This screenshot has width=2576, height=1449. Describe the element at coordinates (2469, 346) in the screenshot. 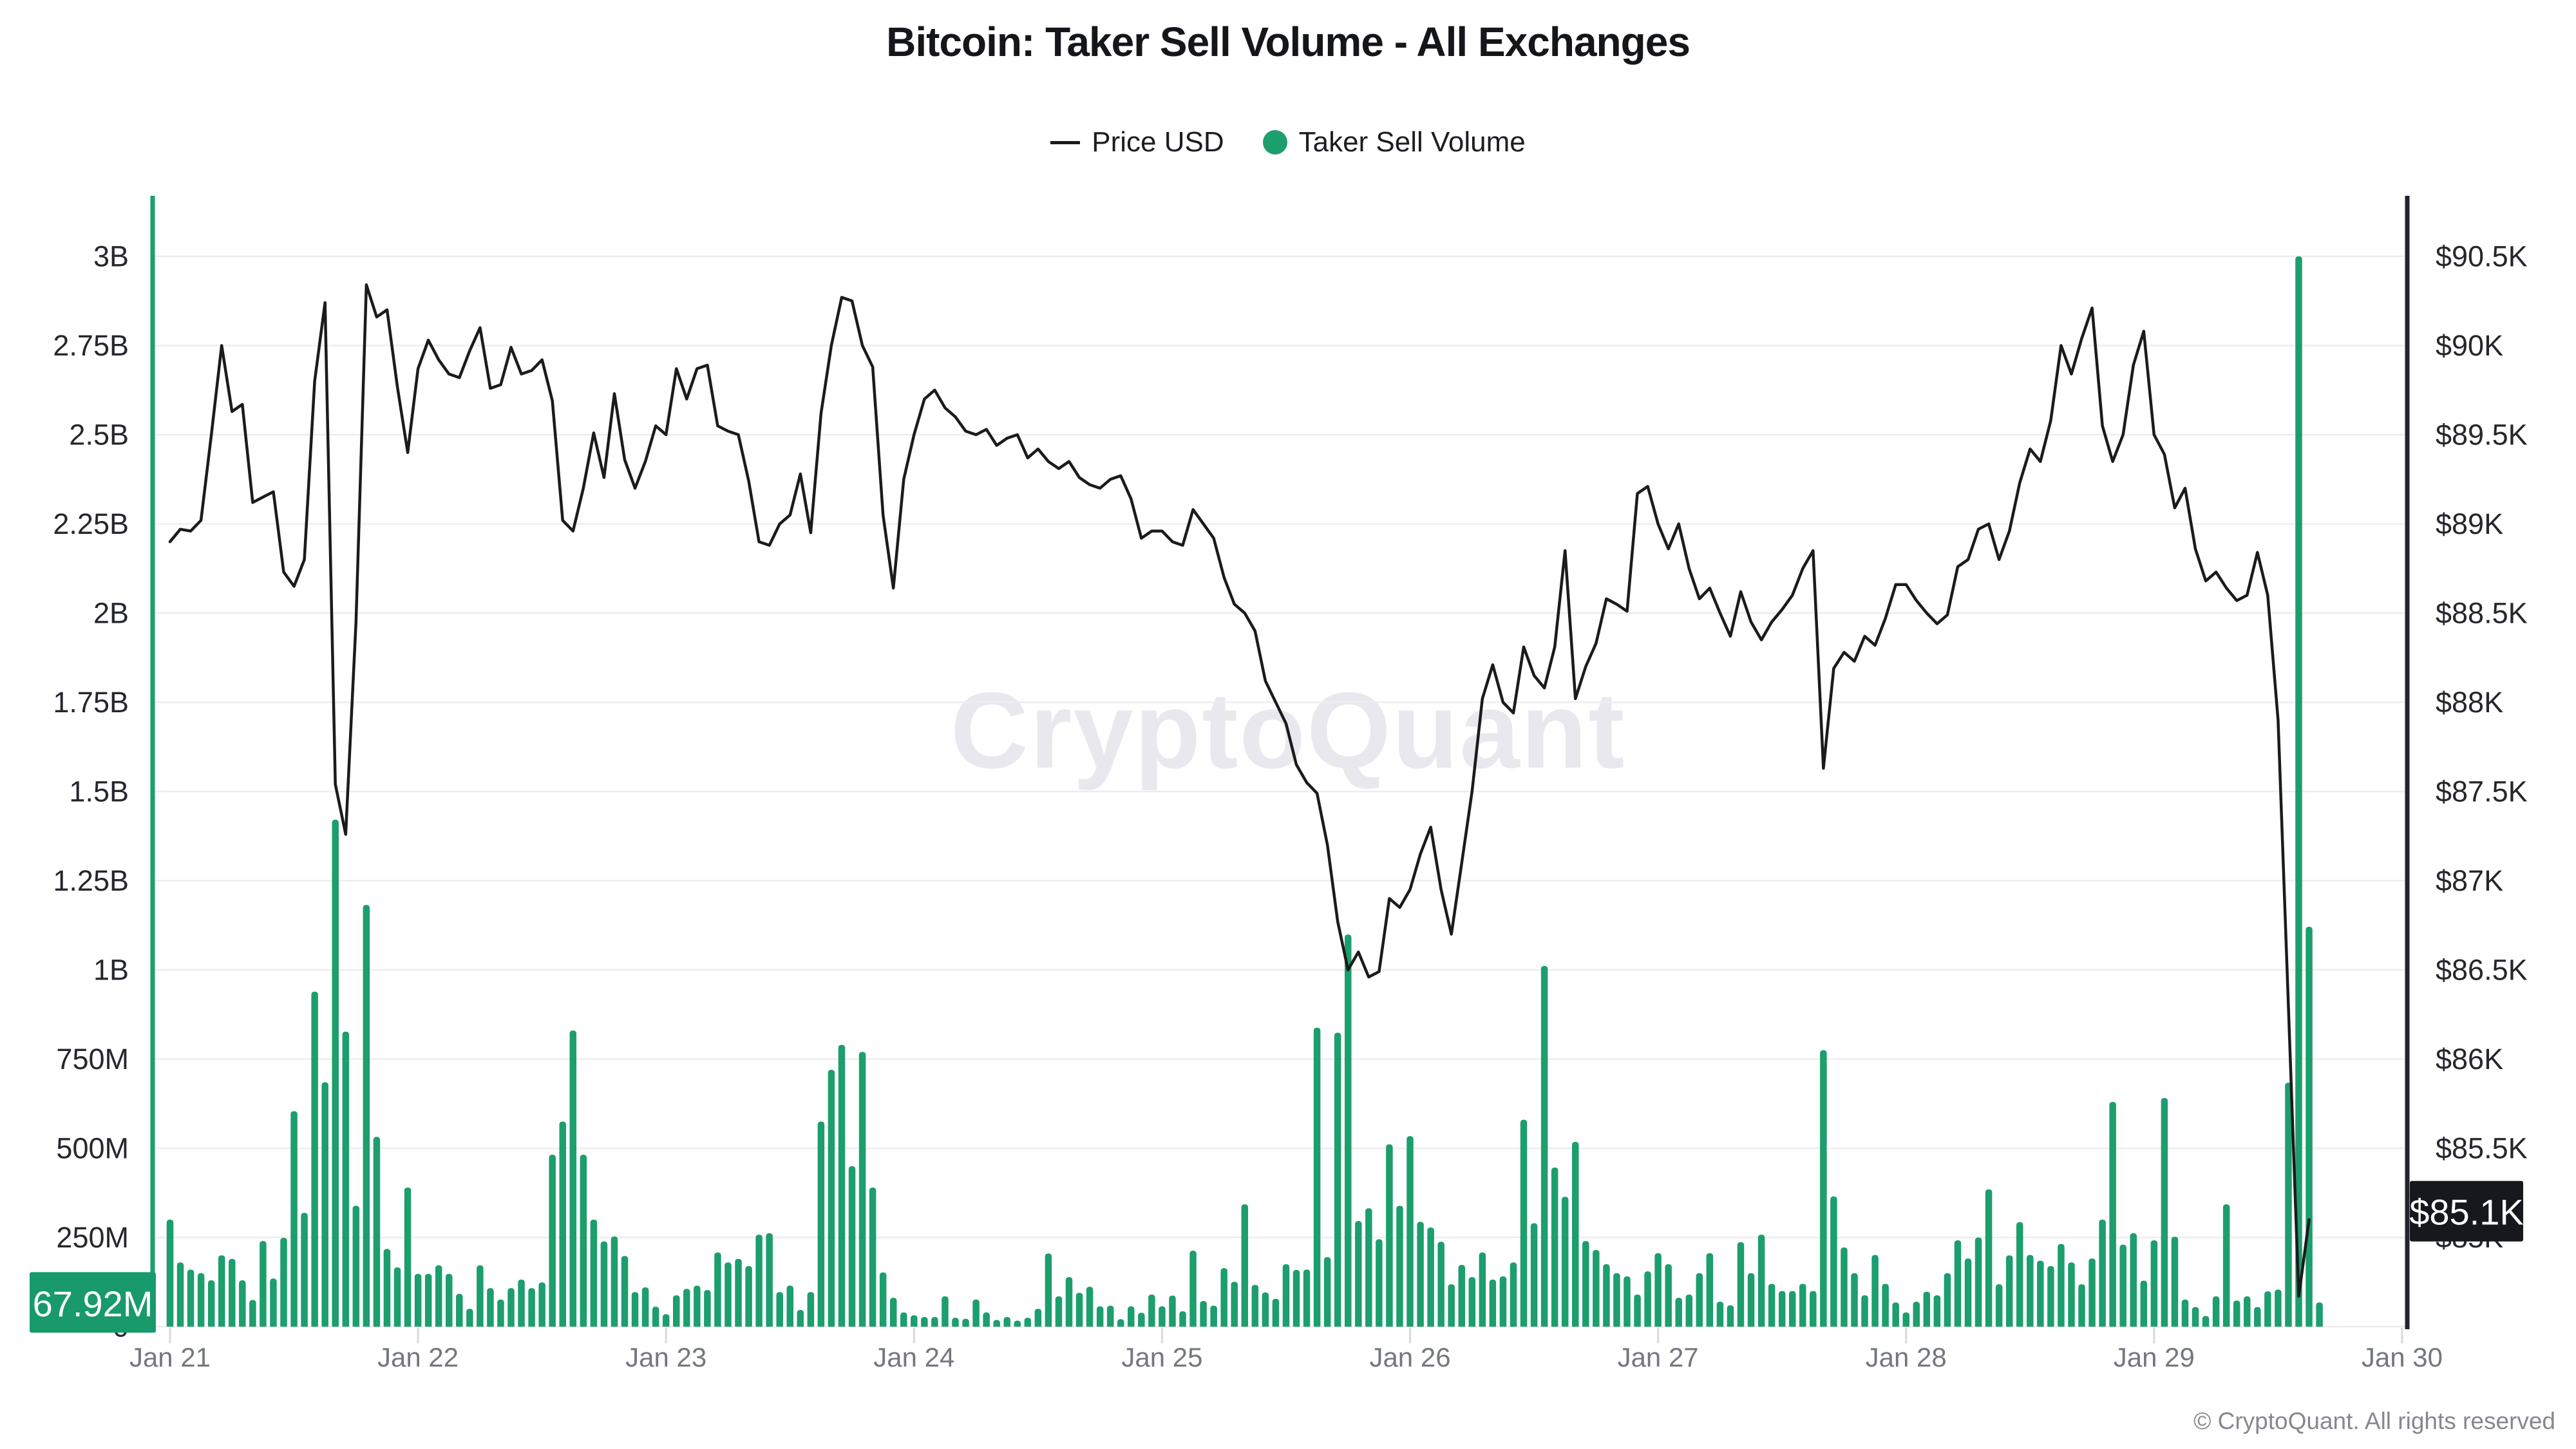

I see `svg-text: $90K` at that location.